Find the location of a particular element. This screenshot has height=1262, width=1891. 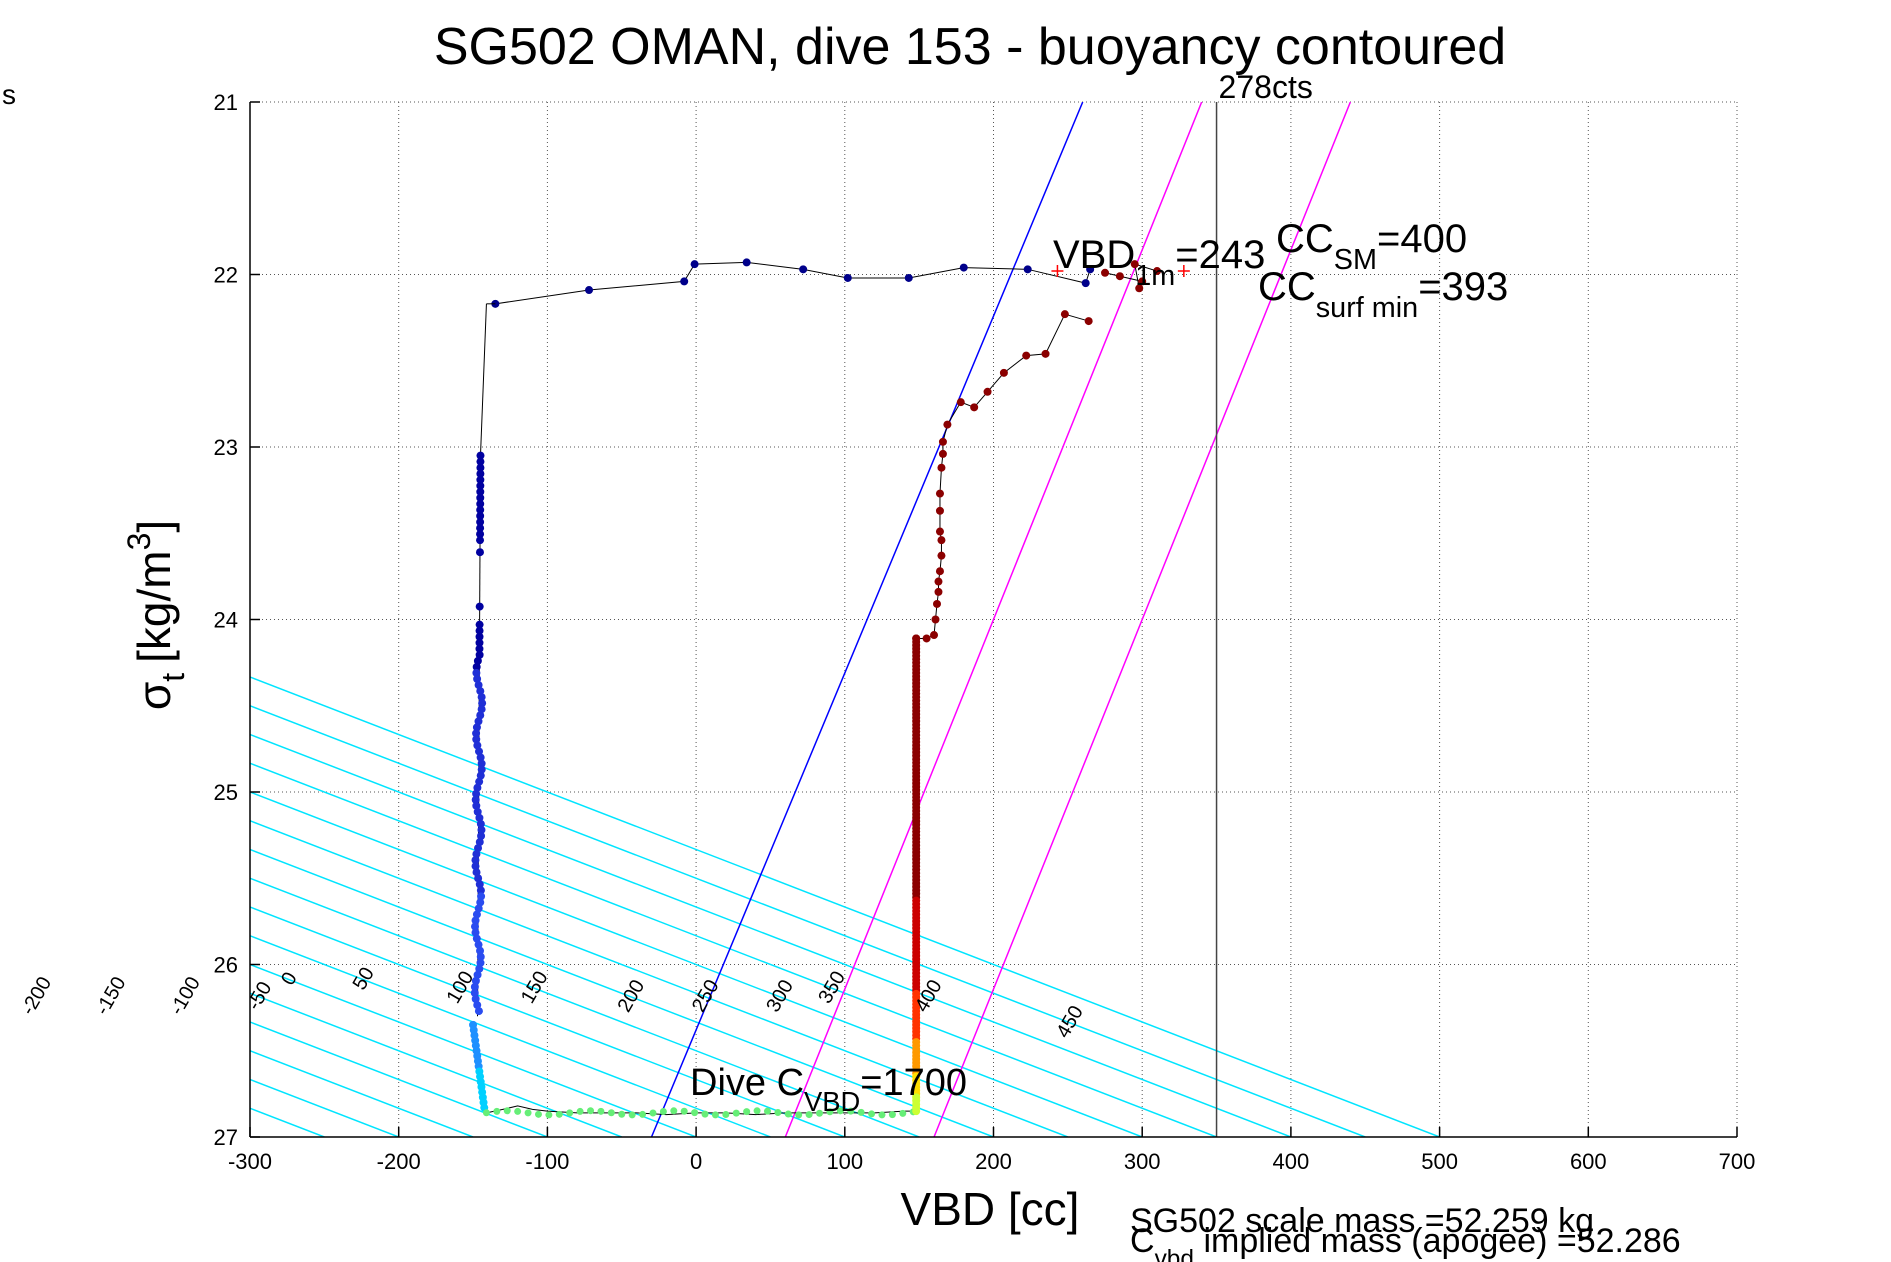

ascent-point is located at coordinates (916, 1111).